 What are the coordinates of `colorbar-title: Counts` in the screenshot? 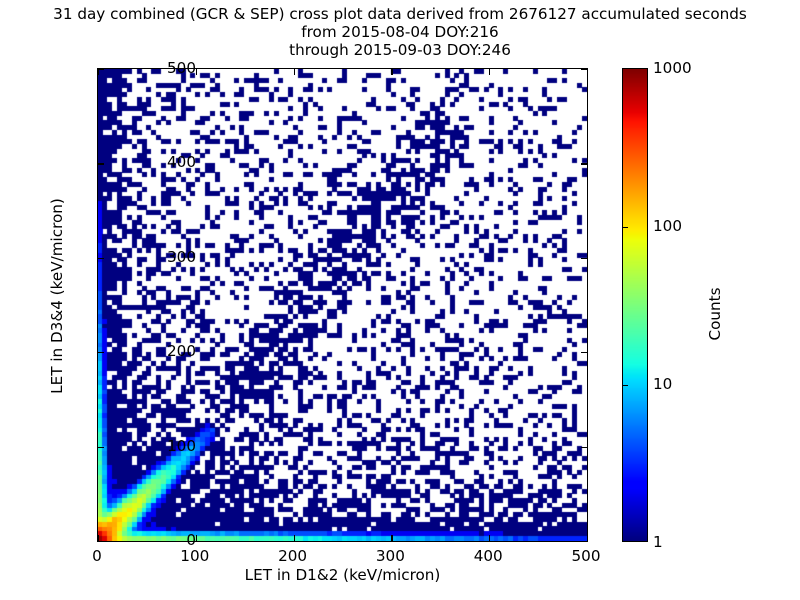 It's located at (715, 314).